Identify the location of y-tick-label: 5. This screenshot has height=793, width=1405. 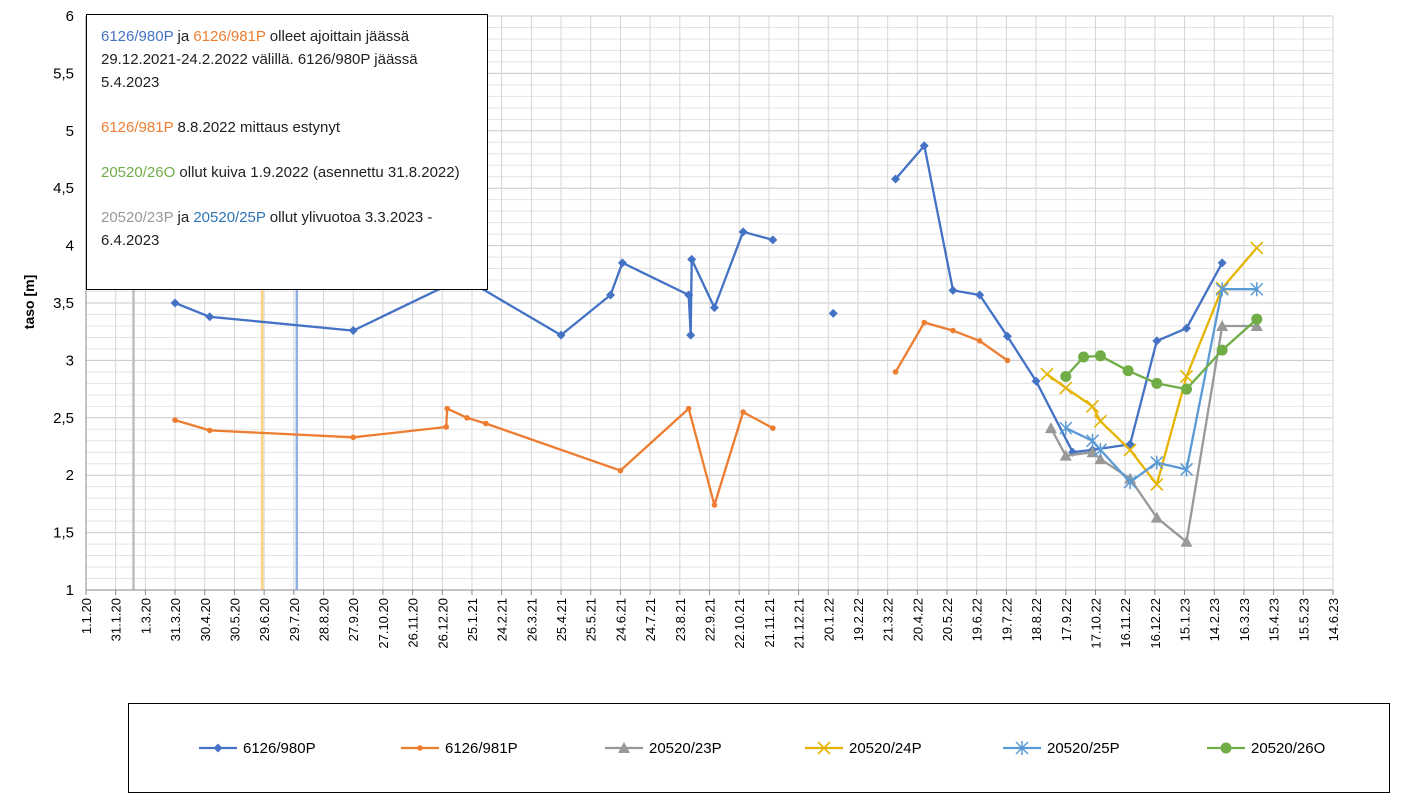
(70, 131).